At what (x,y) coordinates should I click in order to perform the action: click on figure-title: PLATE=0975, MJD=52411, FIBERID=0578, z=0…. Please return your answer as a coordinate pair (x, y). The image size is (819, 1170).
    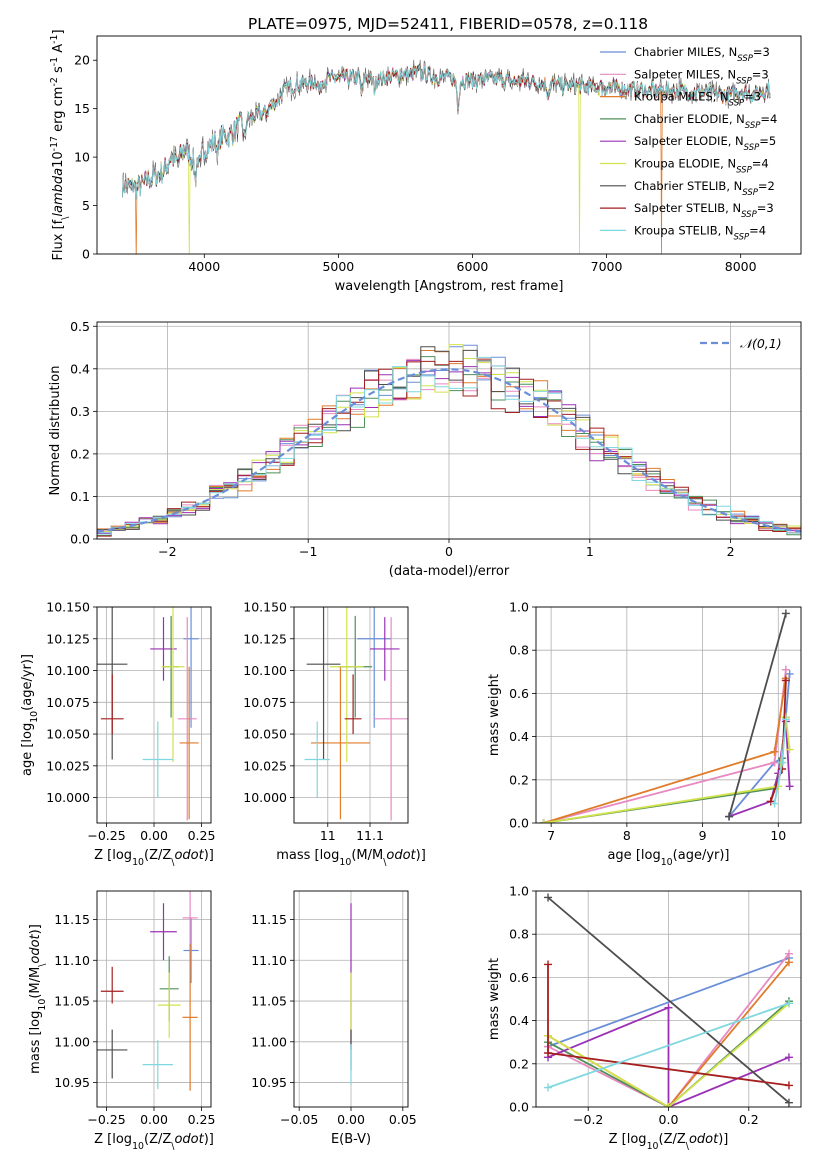
    Looking at the image, I should click on (448, 24).